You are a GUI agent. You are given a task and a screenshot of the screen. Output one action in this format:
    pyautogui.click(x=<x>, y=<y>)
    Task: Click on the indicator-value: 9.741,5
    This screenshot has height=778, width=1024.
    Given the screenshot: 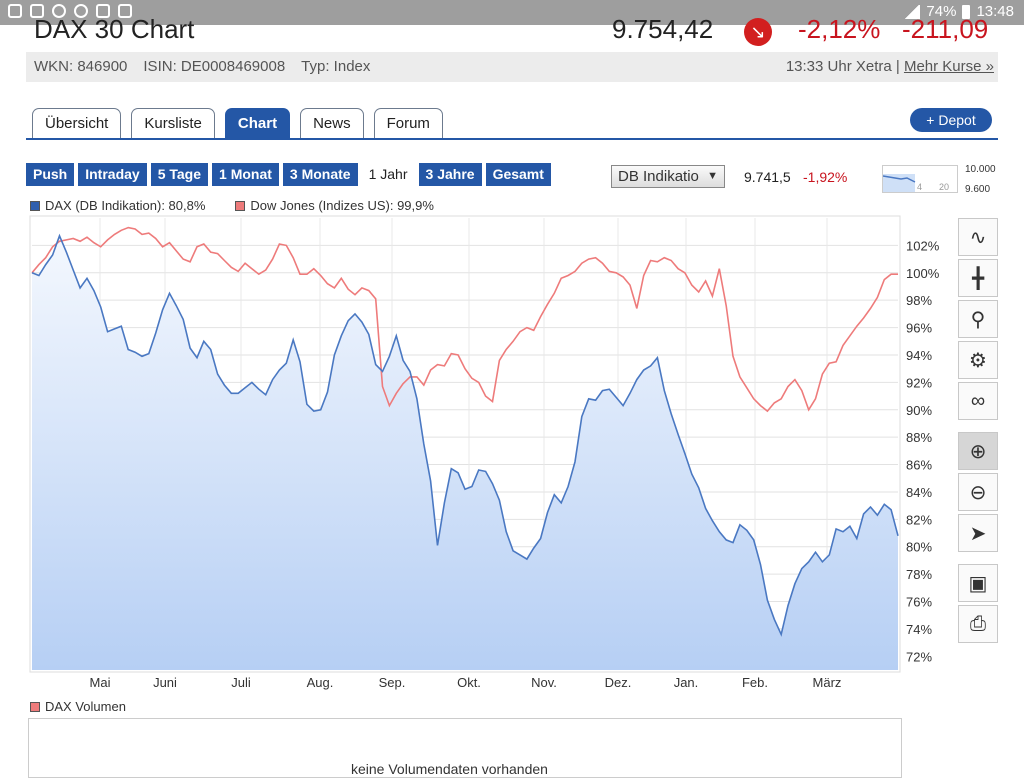 What is the action you would take?
    pyautogui.click(x=767, y=177)
    